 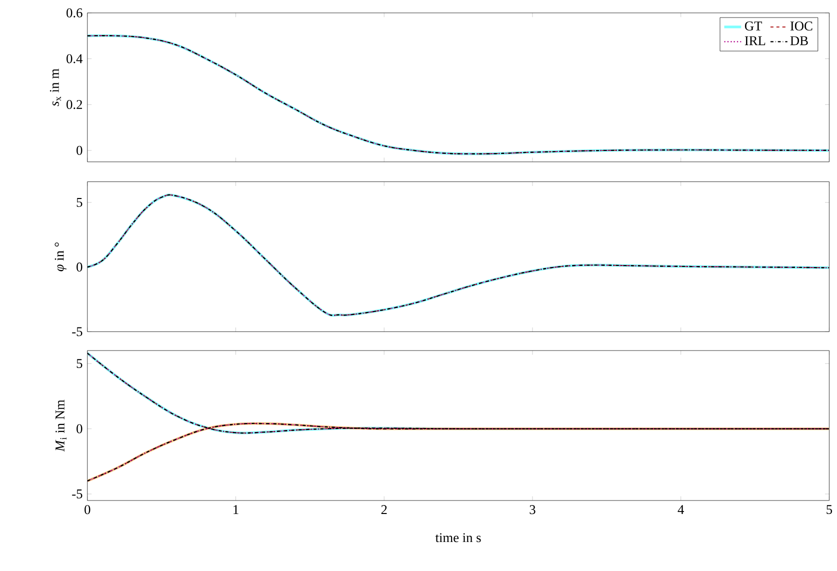 What do you see at coordinates (829, 509) in the screenshot?
I see `x-tick-label: 5` at bounding box center [829, 509].